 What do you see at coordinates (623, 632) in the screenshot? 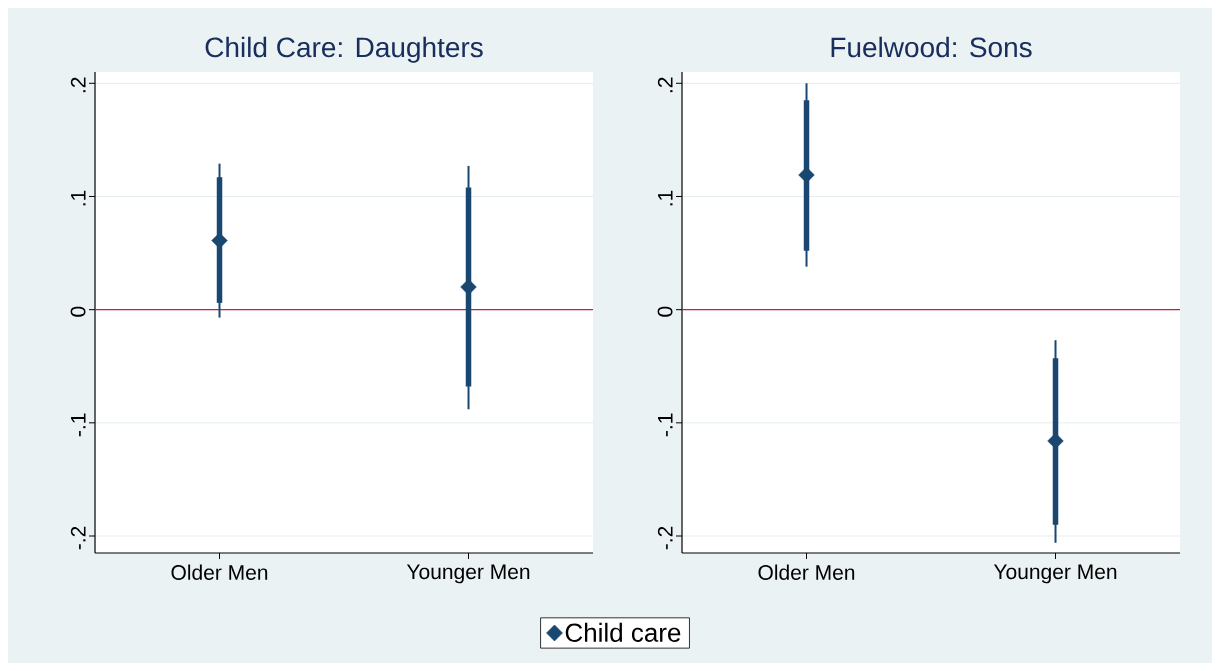
I see `legend-label: Child care` at bounding box center [623, 632].